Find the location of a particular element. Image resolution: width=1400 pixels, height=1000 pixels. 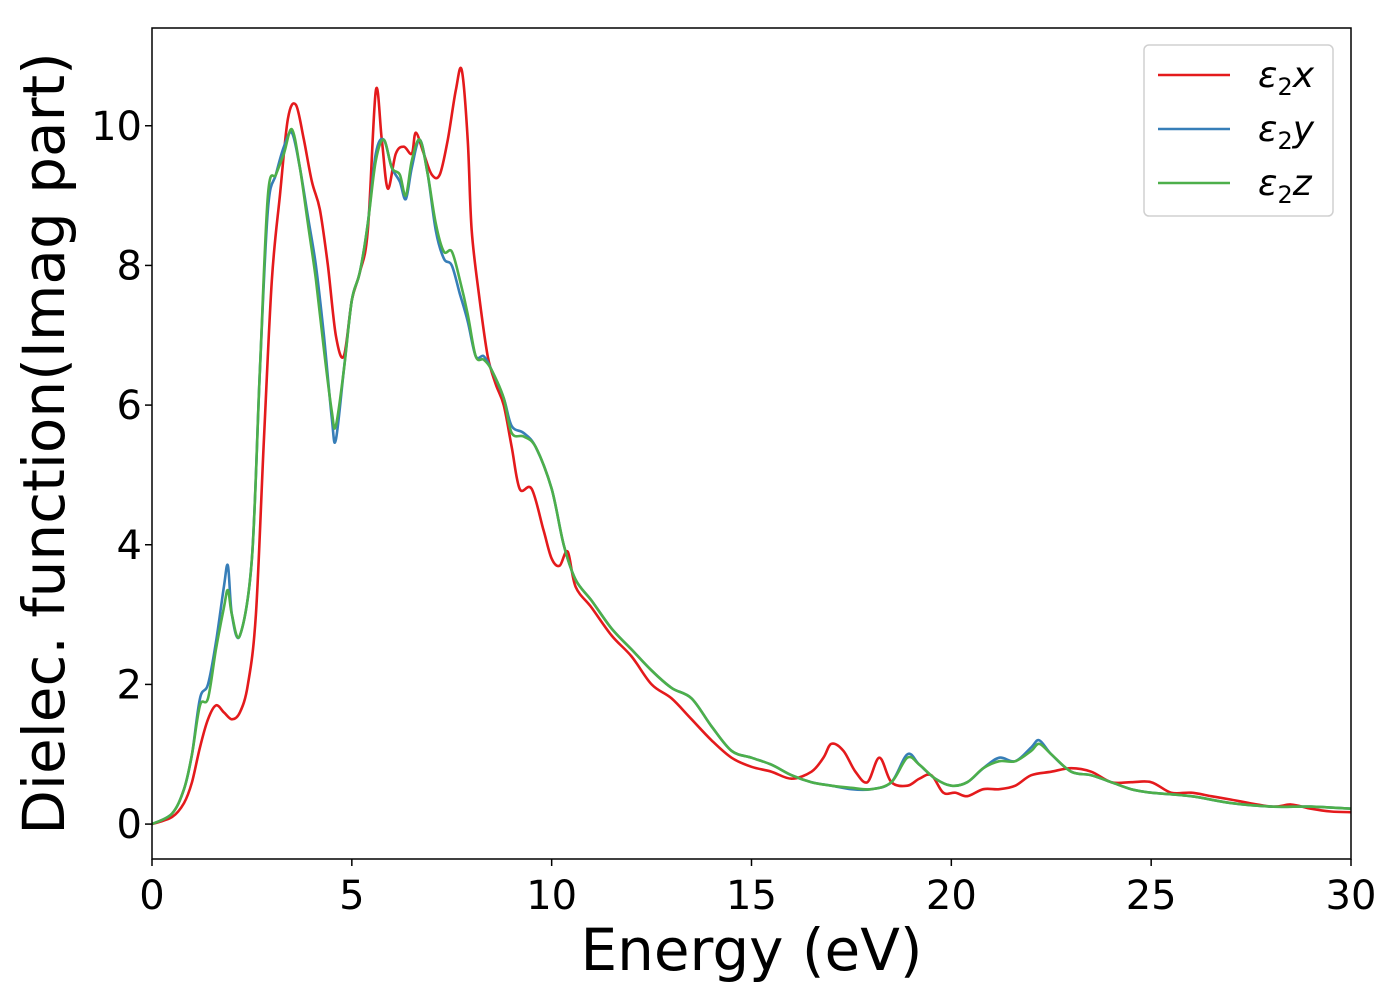

y-tick-label: 8 is located at coordinates (129, 266).